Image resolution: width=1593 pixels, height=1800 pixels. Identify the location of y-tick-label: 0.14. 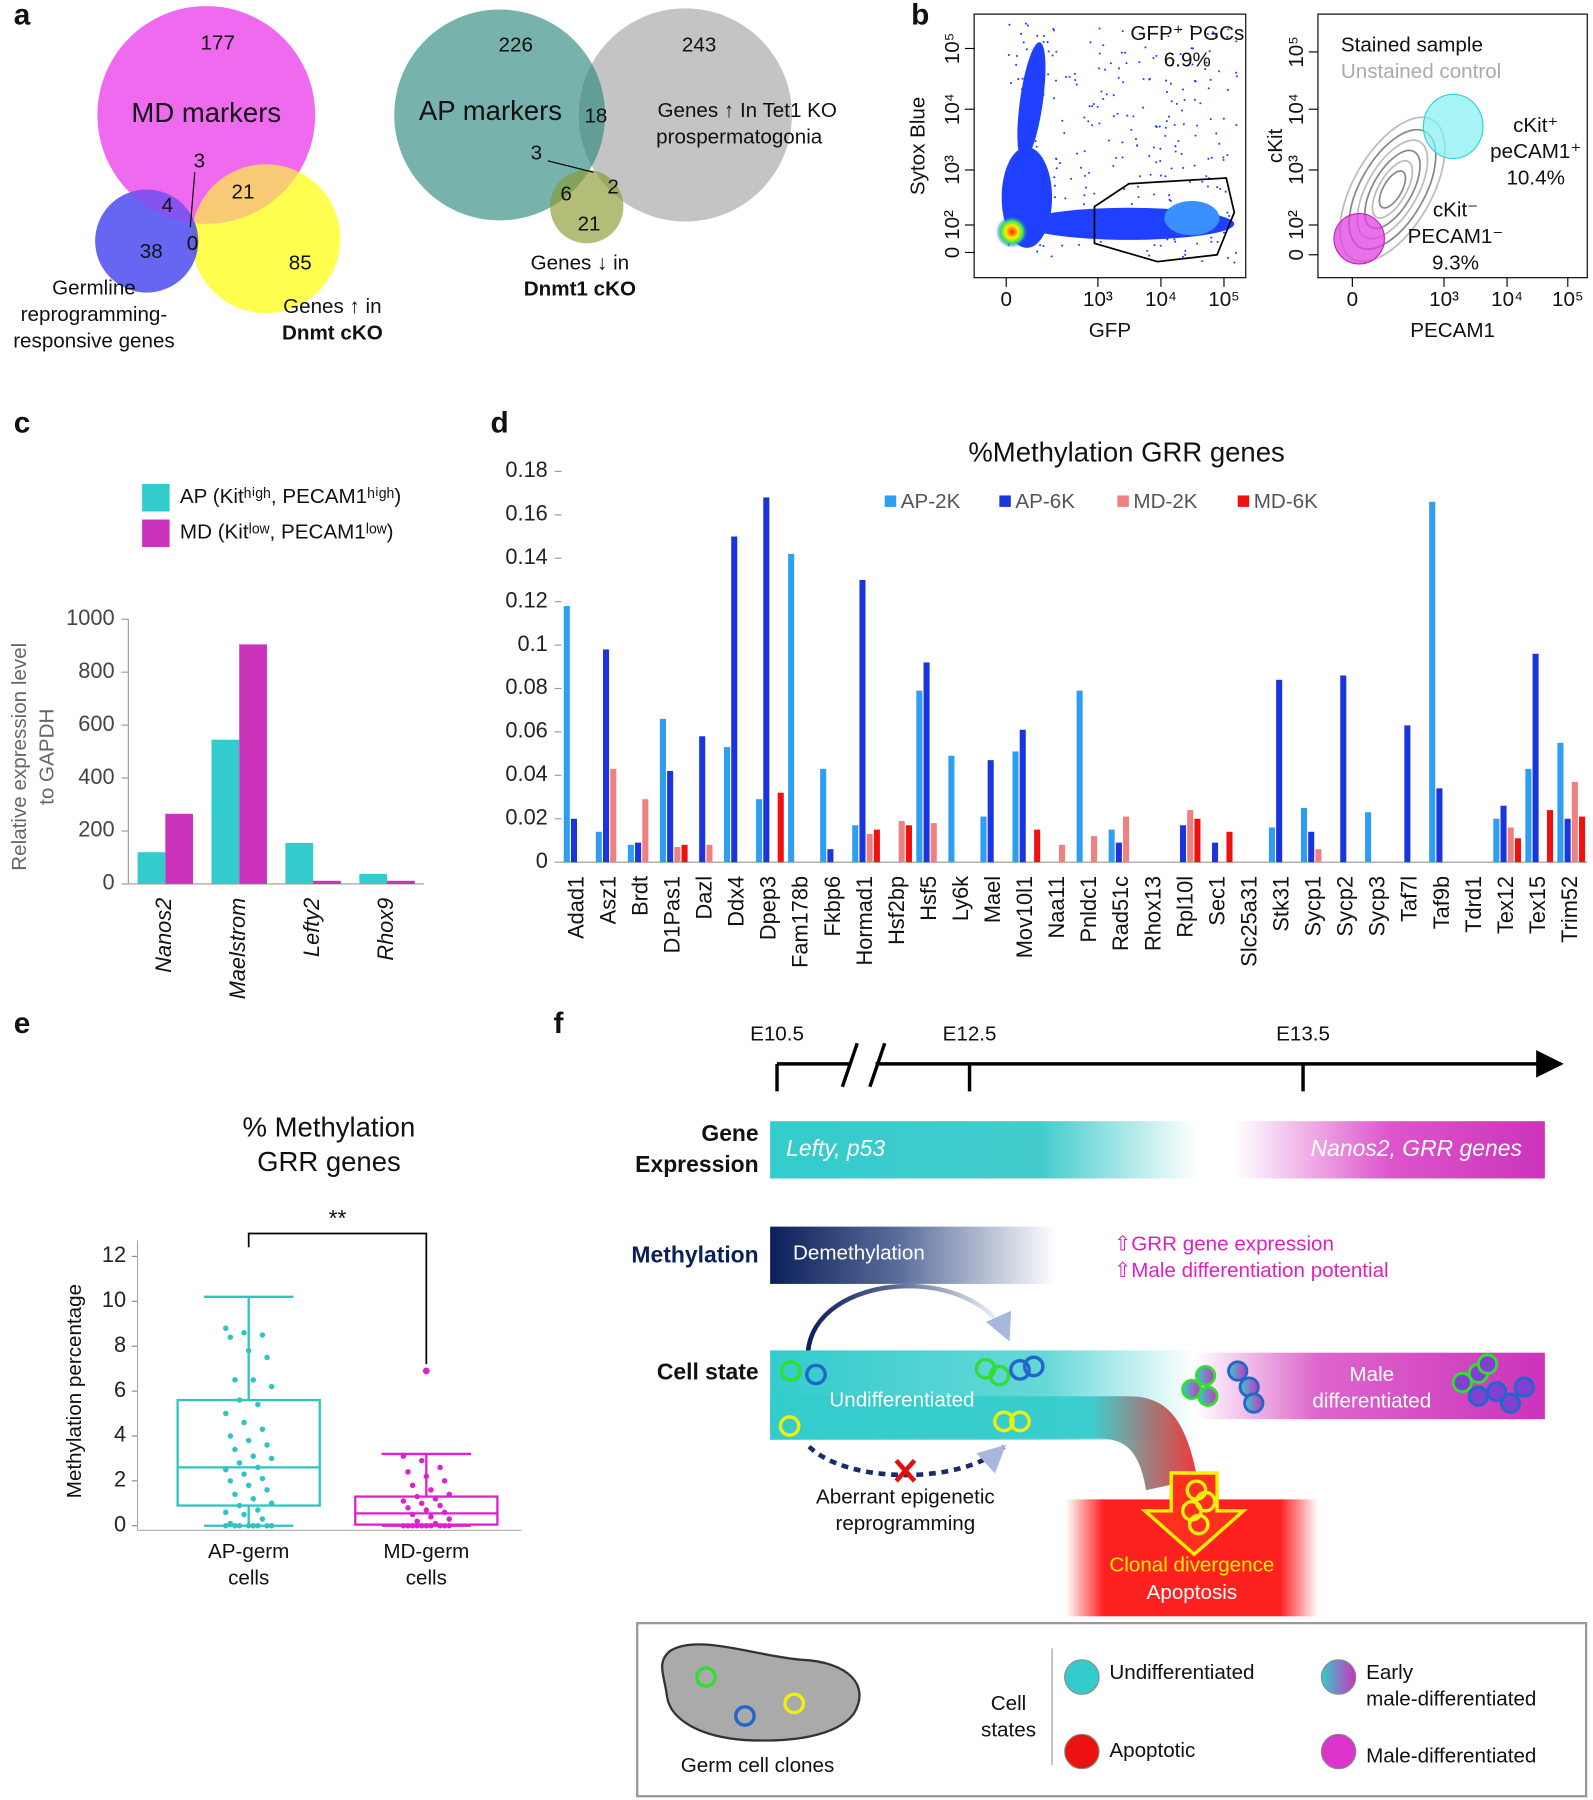
(526, 556).